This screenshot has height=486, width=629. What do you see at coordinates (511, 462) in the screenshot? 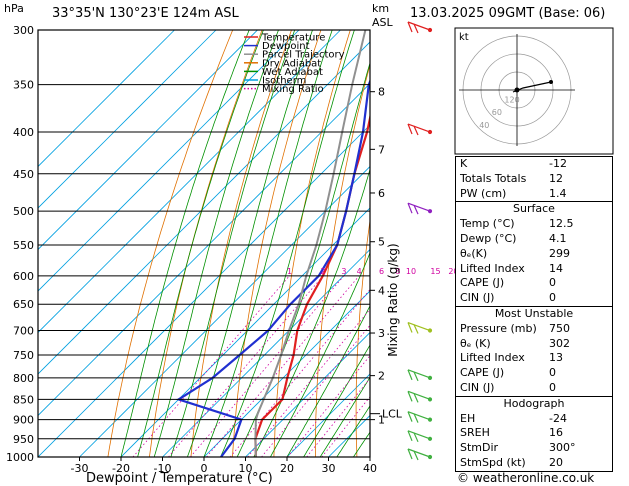
I see `hodo-row: StmSpd (kt) 20` at bounding box center [511, 462].